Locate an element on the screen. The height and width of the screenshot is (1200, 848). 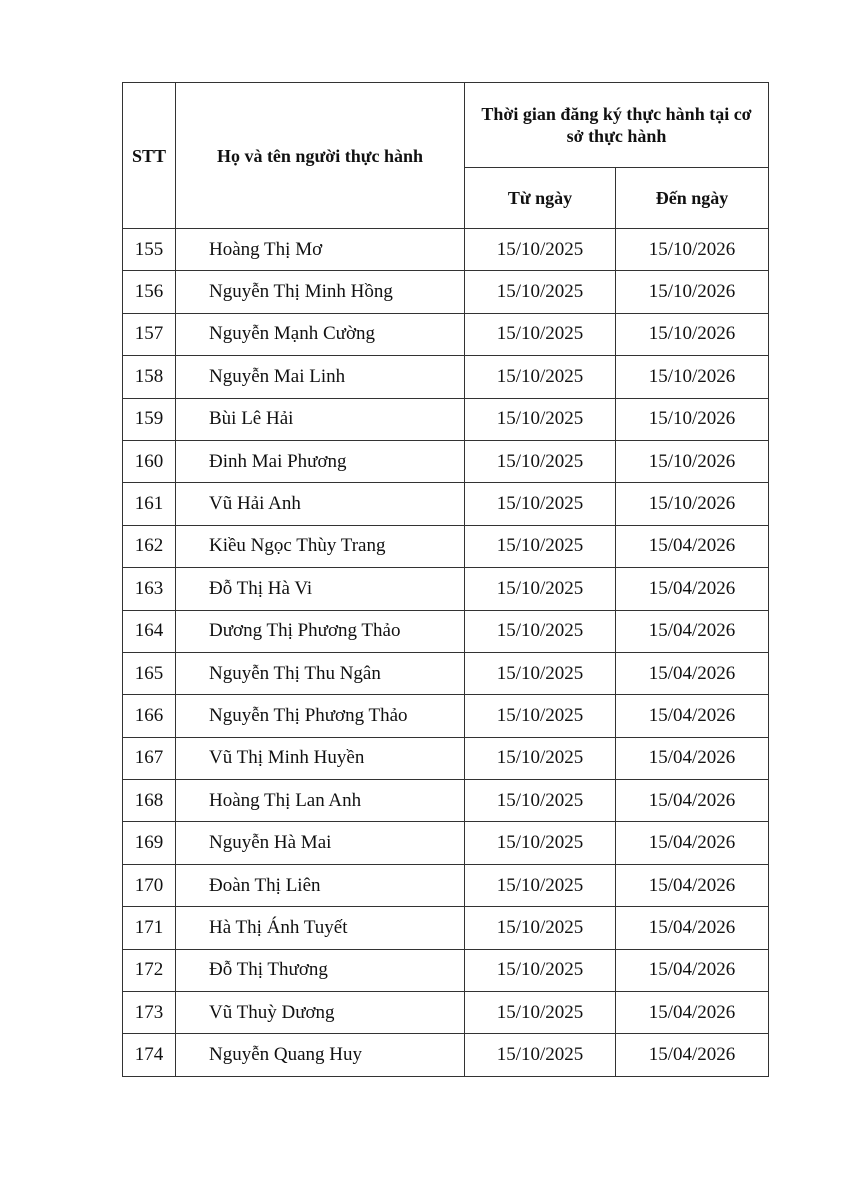
table-row: 168 Hoàng Thị Lan Anh 15/10/2025 15/04/2026 is located at coordinates (446, 801).